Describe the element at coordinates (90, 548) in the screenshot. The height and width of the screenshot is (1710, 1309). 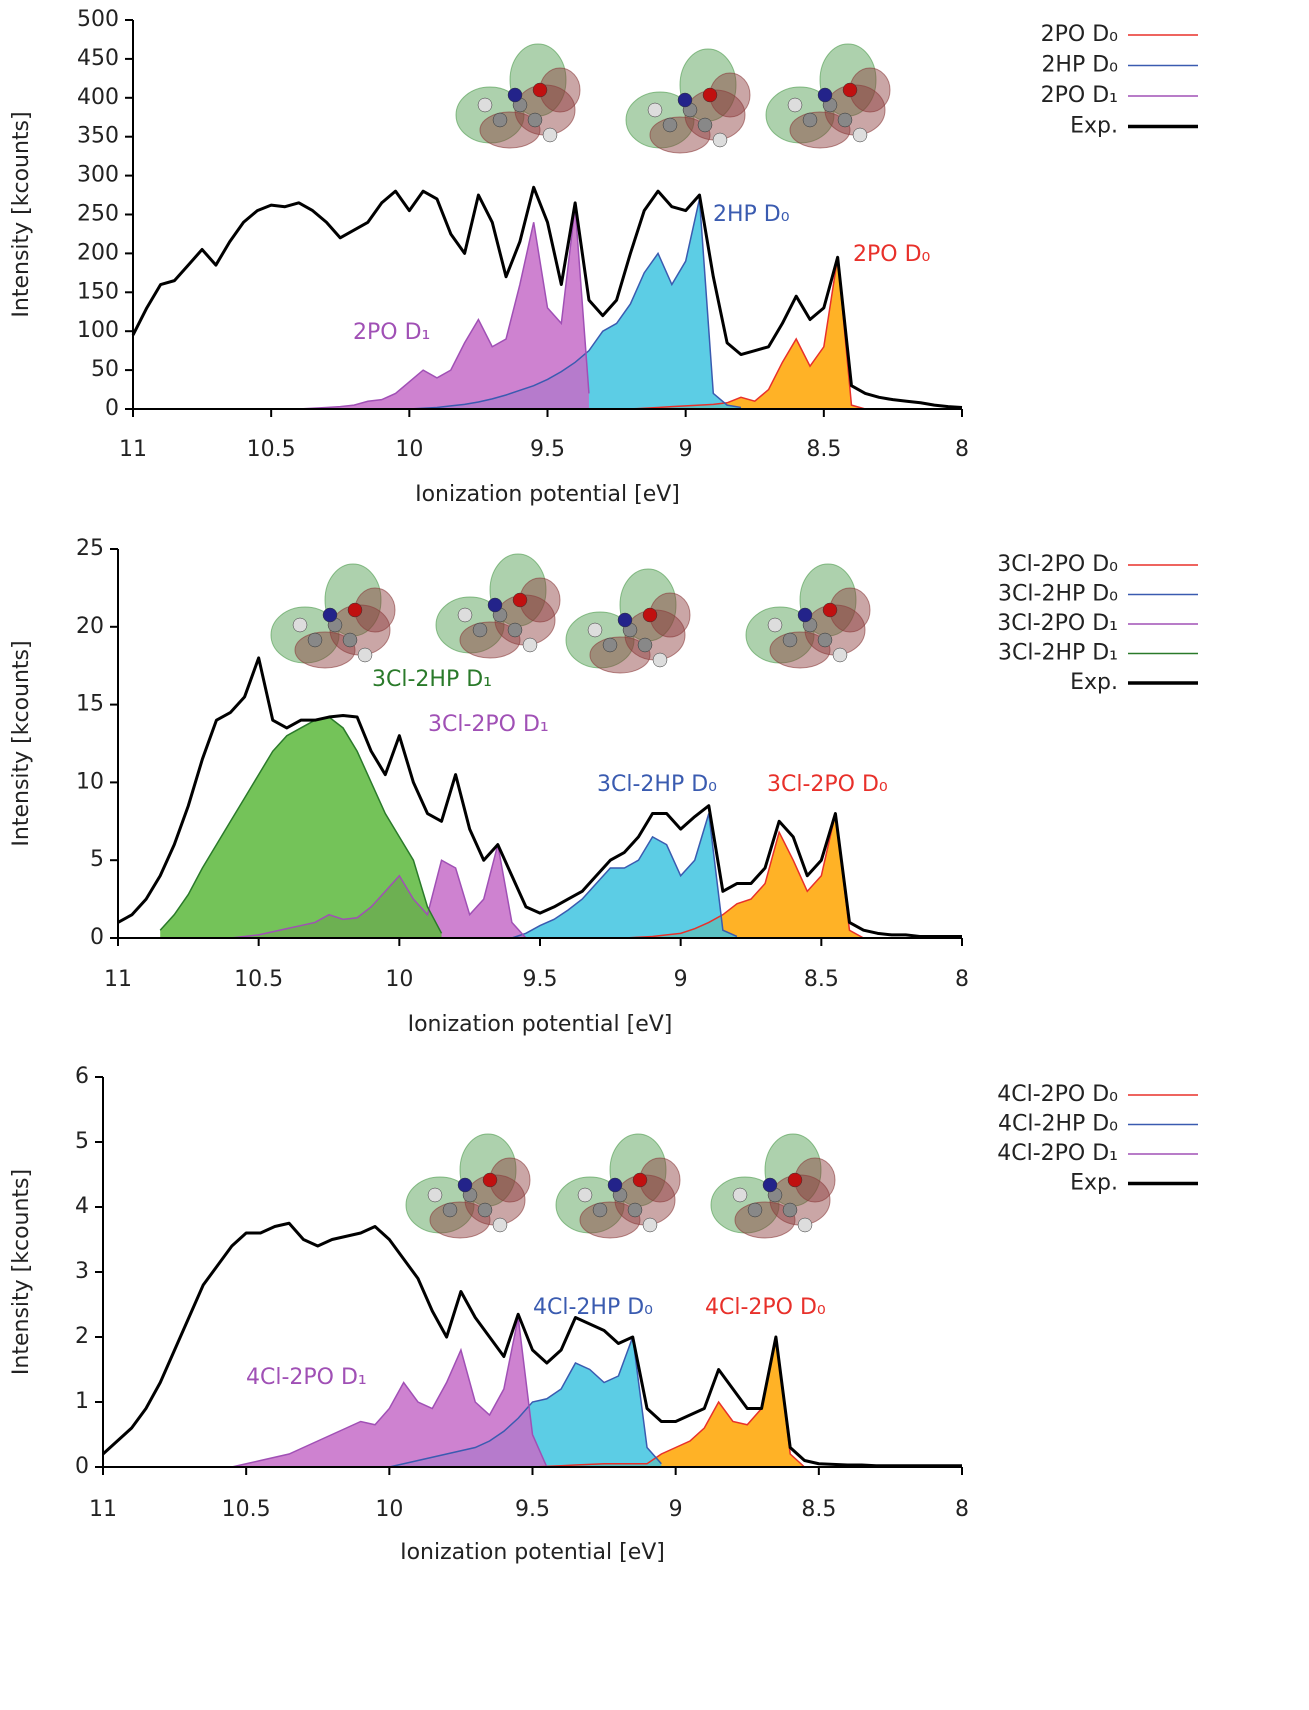
I see `y-tick-label: 25` at that location.